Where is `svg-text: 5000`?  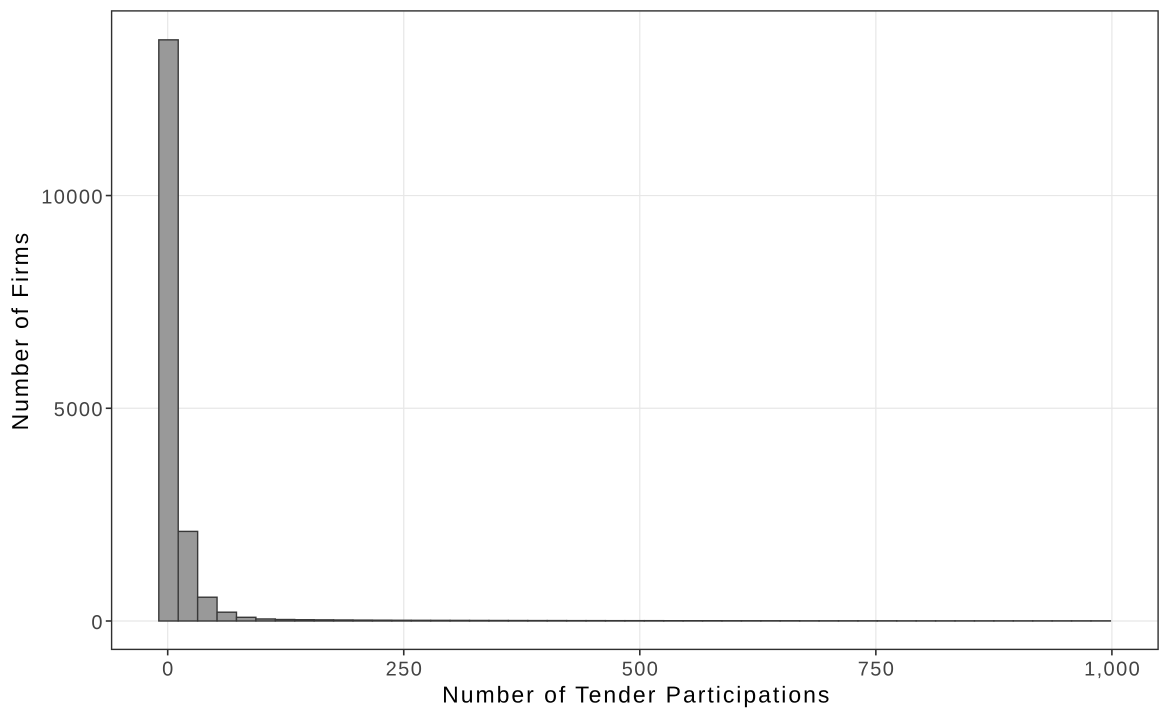
svg-text: 5000 is located at coordinates (79, 410).